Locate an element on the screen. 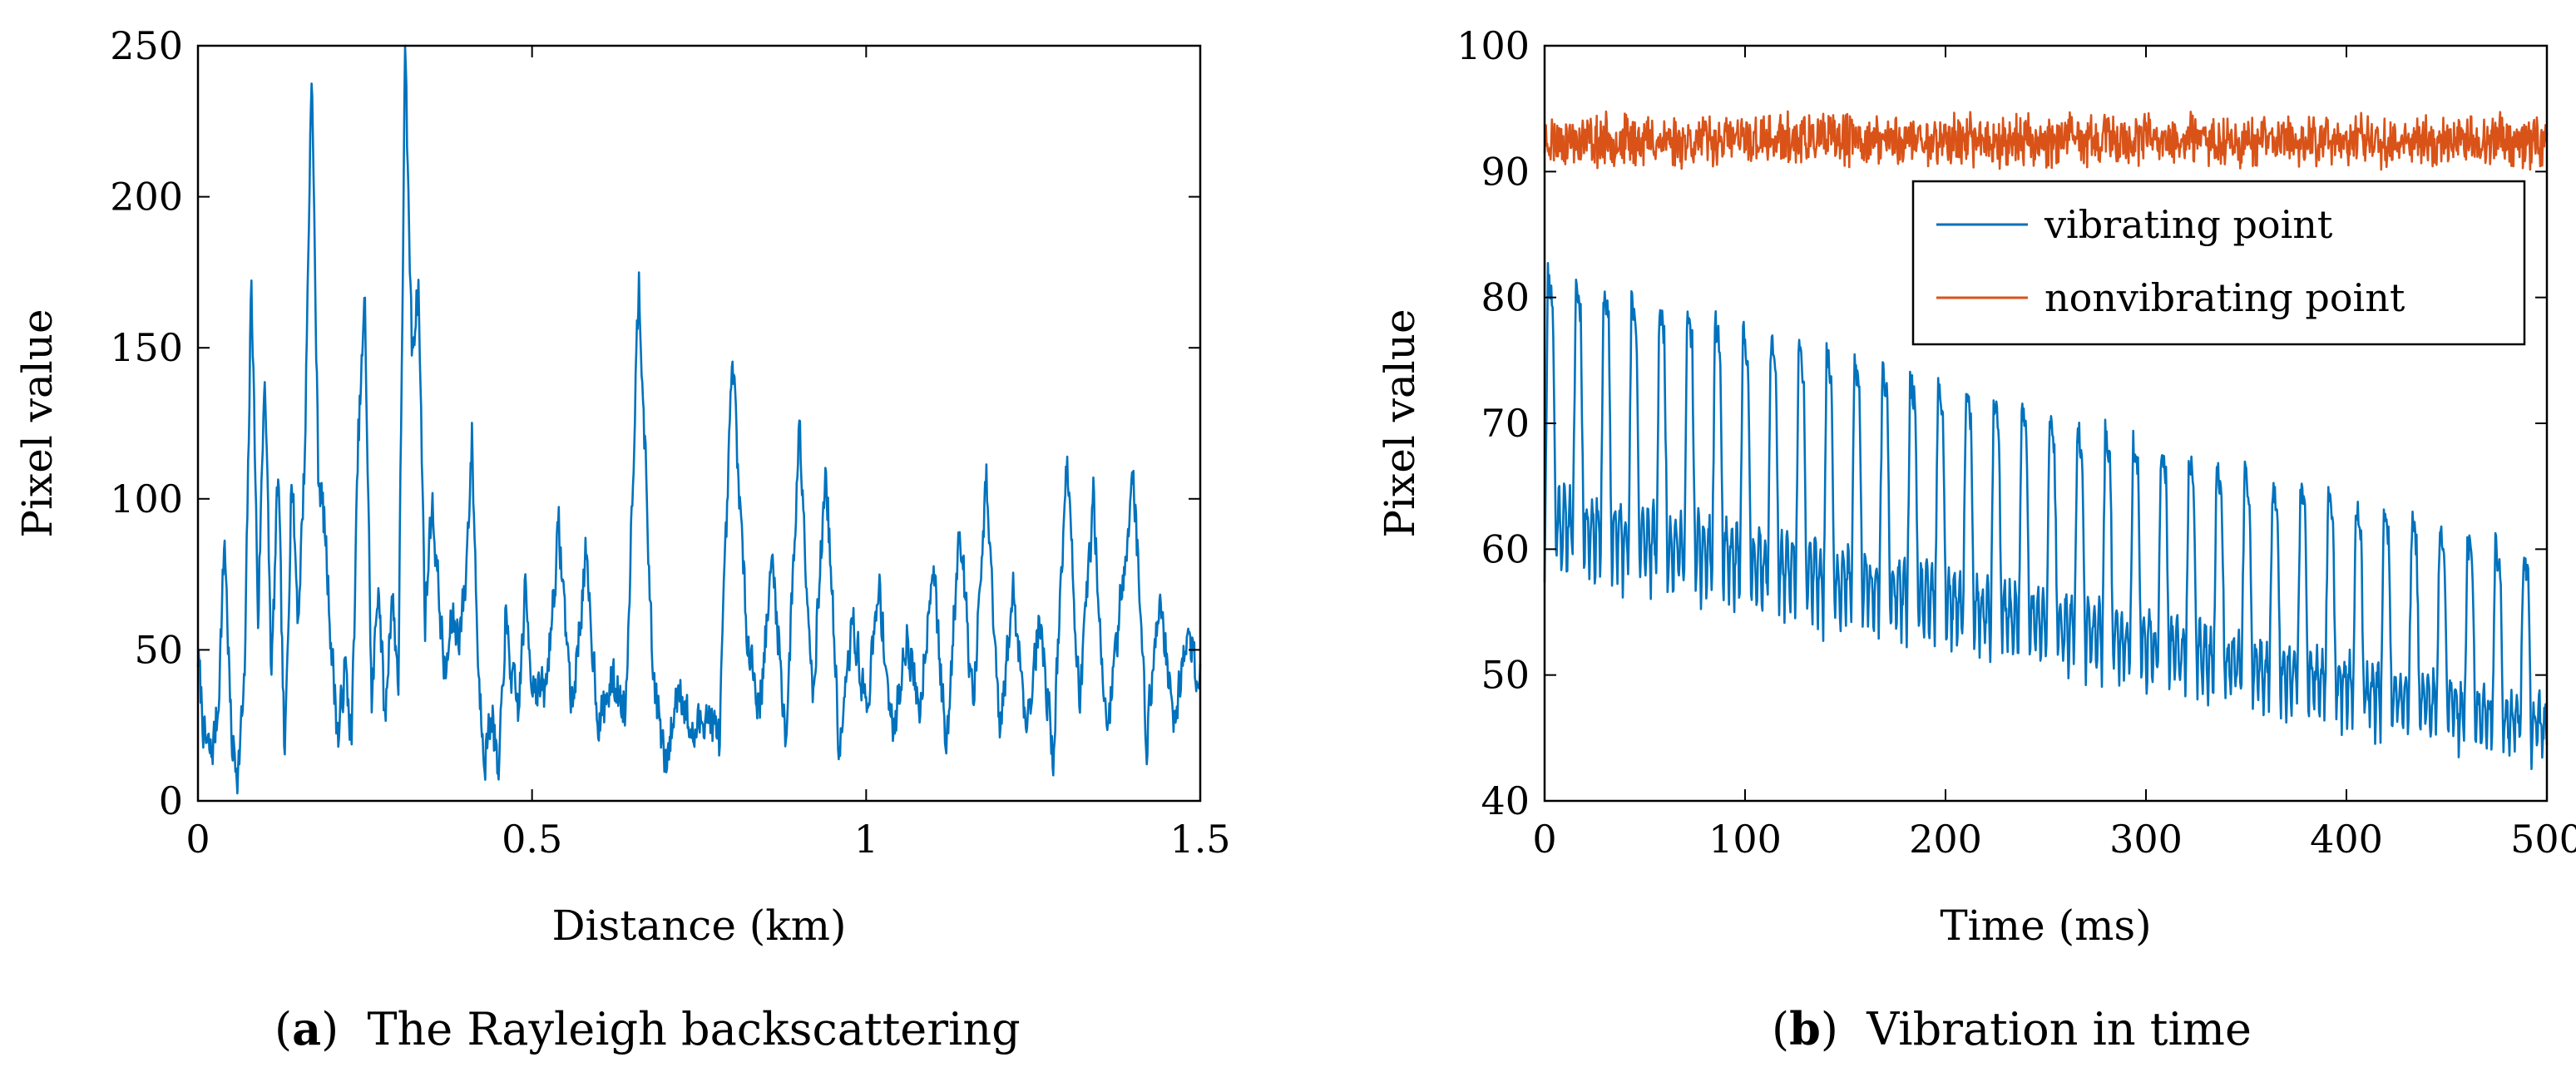 The height and width of the screenshot is (1077, 2576). chart-b-ytick-label: 100 is located at coordinates (1493, 45).